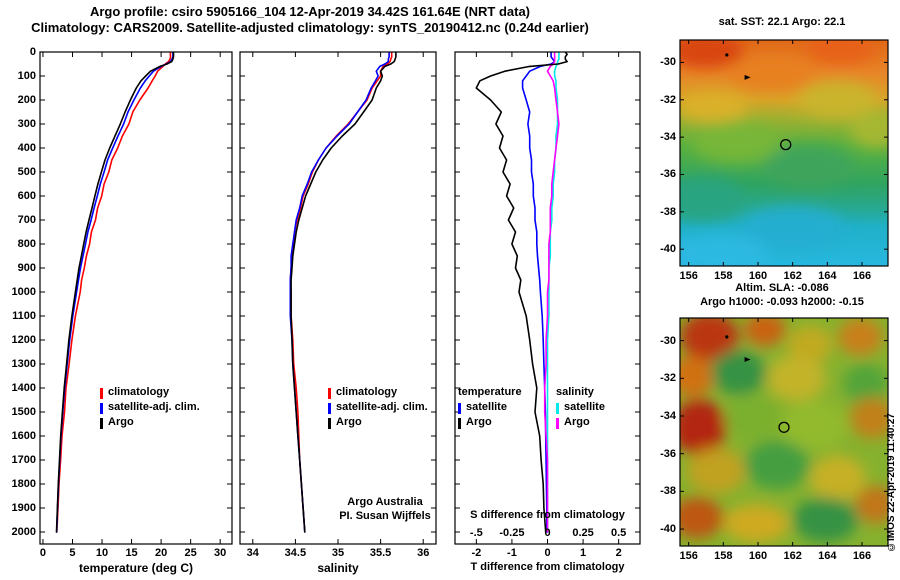 This screenshot has height=580, width=900. I want to click on program-annotation-line2: PI. Susan Wijffels, so click(385, 516).